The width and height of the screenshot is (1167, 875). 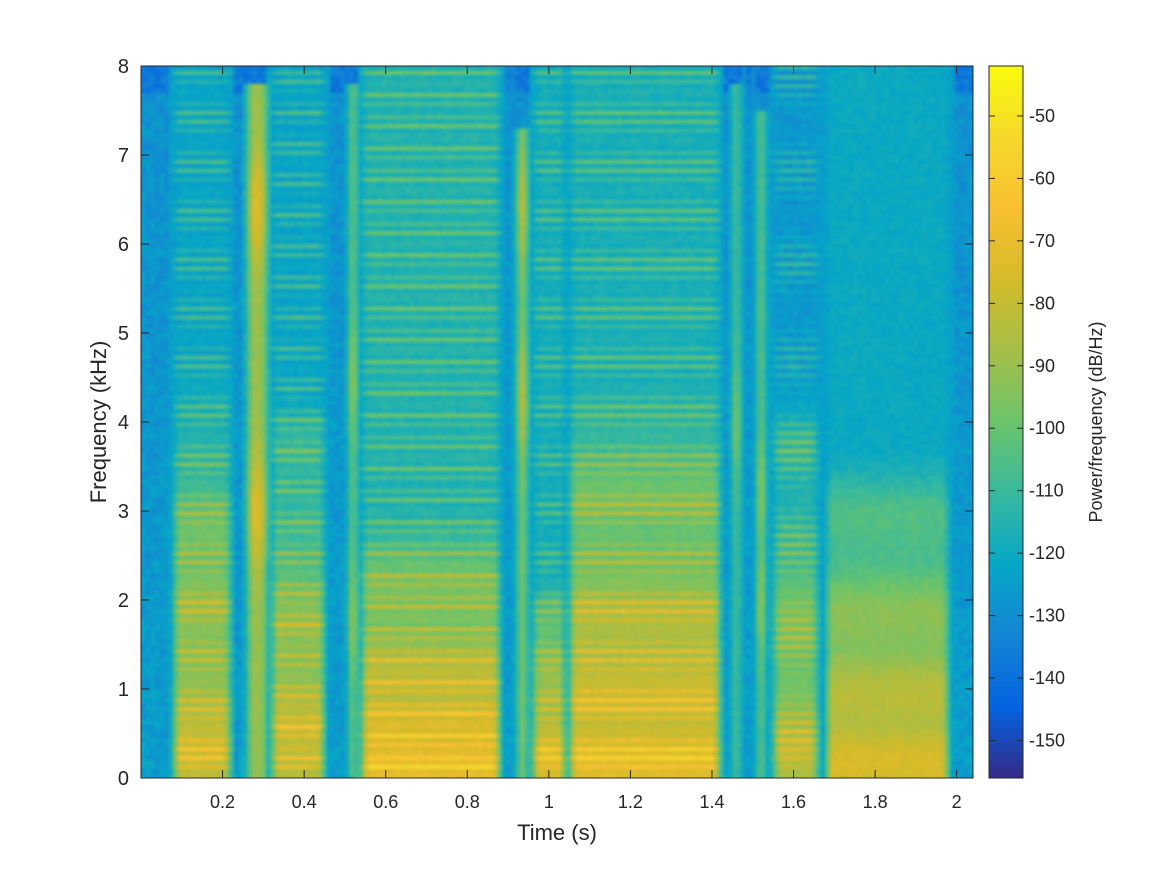 I want to click on y-tick-label: 8, so click(x=123, y=67).